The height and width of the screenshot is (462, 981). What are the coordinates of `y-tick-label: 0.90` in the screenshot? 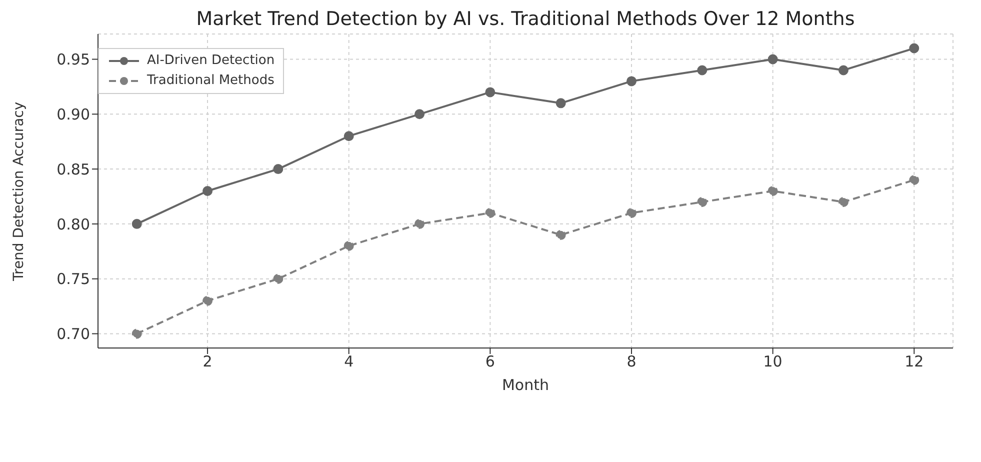 It's located at (73, 114).